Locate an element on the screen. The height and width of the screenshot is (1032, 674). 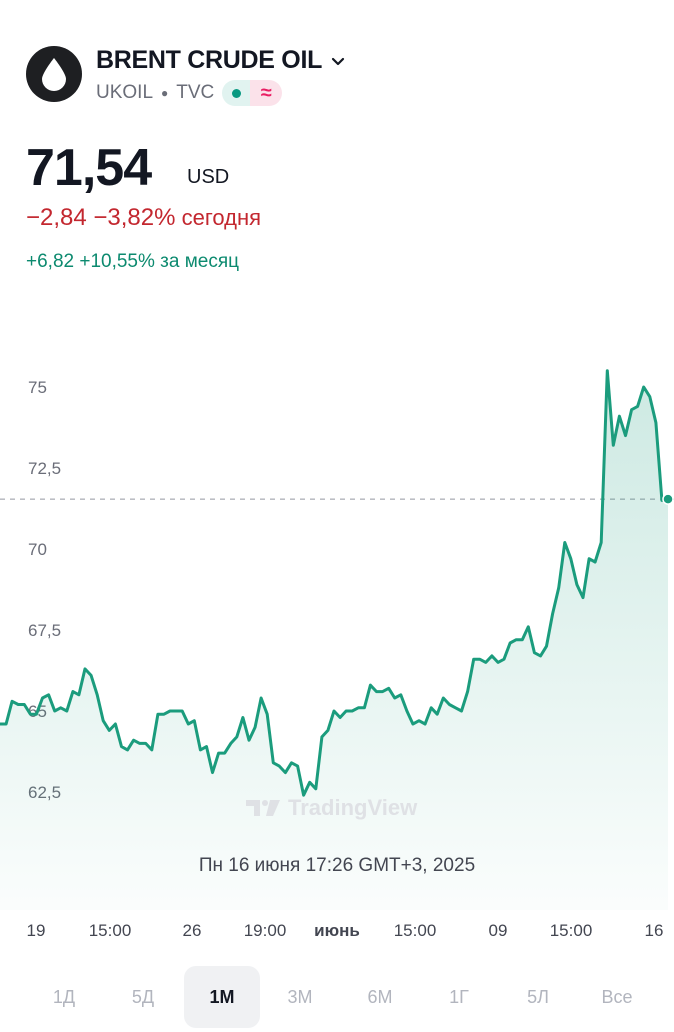
timeframe-tabs: 1Д 5Д 1М 3М 6М 1Г 5Л Все is located at coordinates (337, 997).